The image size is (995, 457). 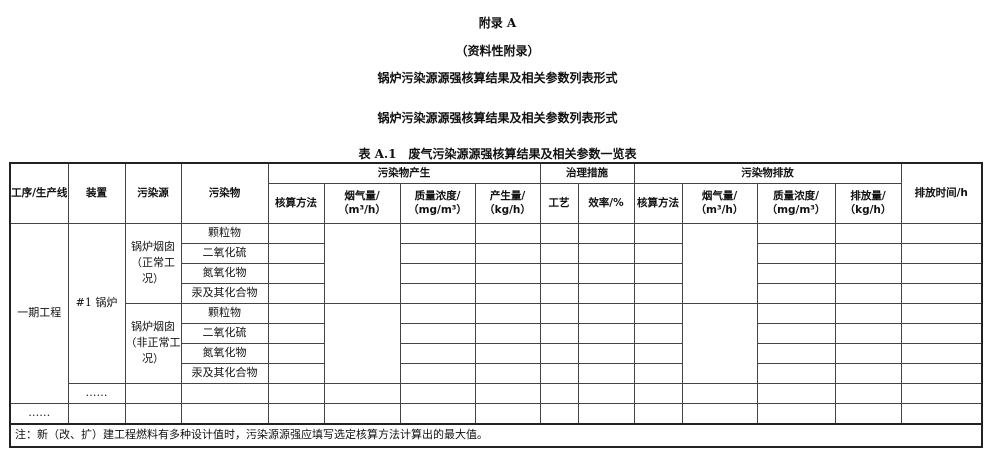 What do you see at coordinates (719, 203) in the screenshot?
I see `header-emit-flue-gas: 烟气量/（m³/h）` at bounding box center [719, 203].